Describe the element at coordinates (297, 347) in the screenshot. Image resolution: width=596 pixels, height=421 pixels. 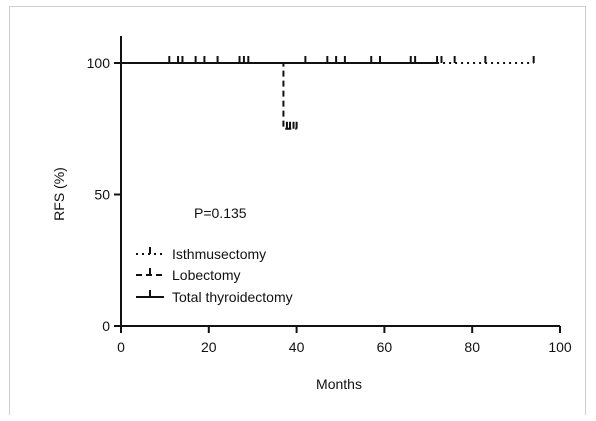
I see `x-tick-label: 40` at that location.